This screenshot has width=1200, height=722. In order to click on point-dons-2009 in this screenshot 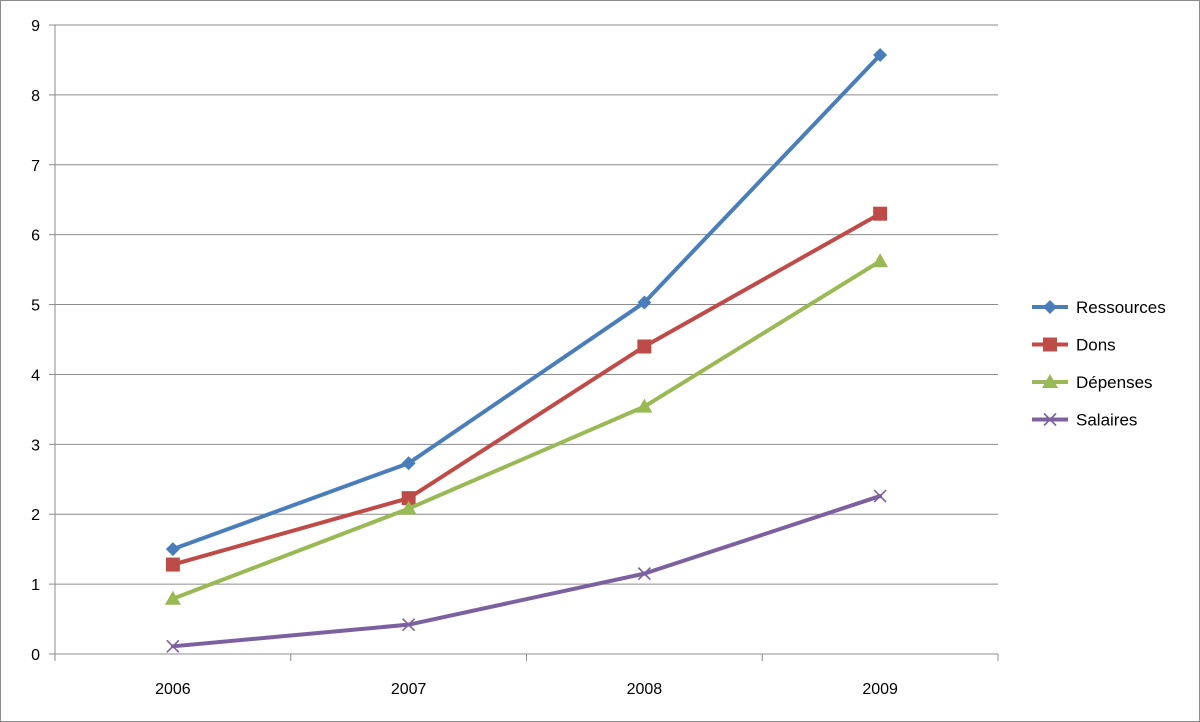, I will do `click(880, 213)`.